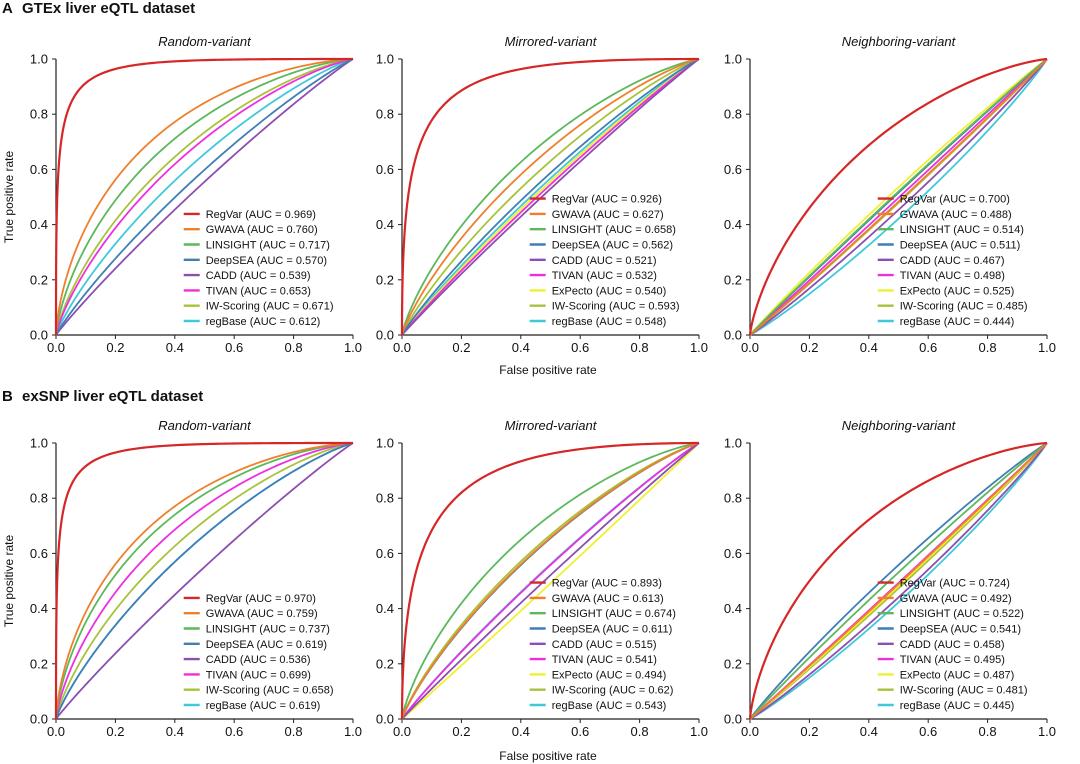 The image size is (1080, 764). Describe the element at coordinates (9, 581) in the screenshot. I see `y-axis-label-b: True positive rate` at that location.